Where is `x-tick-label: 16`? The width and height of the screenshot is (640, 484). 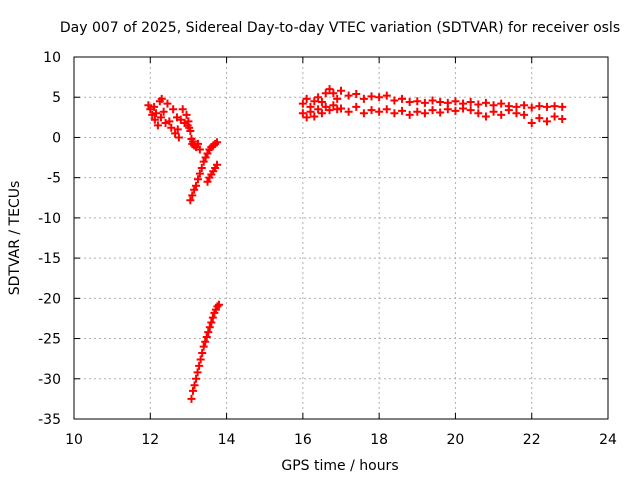
x-tick-label: 16 is located at coordinates (303, 440).